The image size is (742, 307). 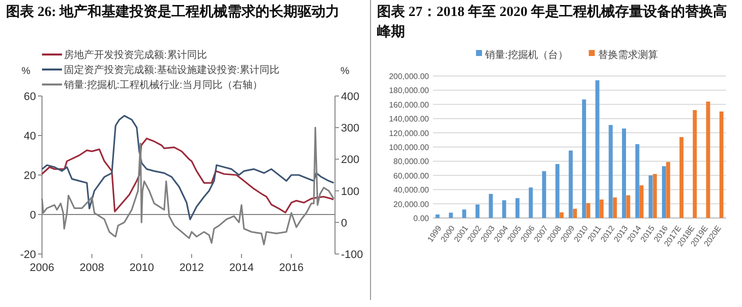 What do you see at coordinates (350, 128) in the screenshot?
I see `y2-tick-label: 300` at bounding box center [350, 128].